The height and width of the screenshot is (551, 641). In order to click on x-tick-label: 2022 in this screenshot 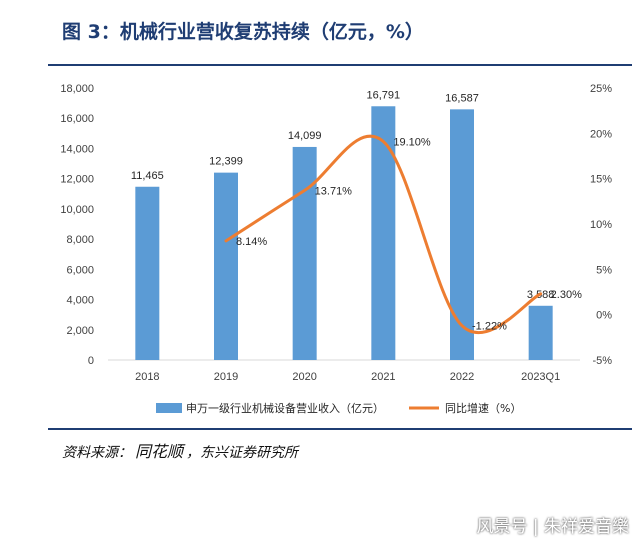, I will do `click(462, 377)`.